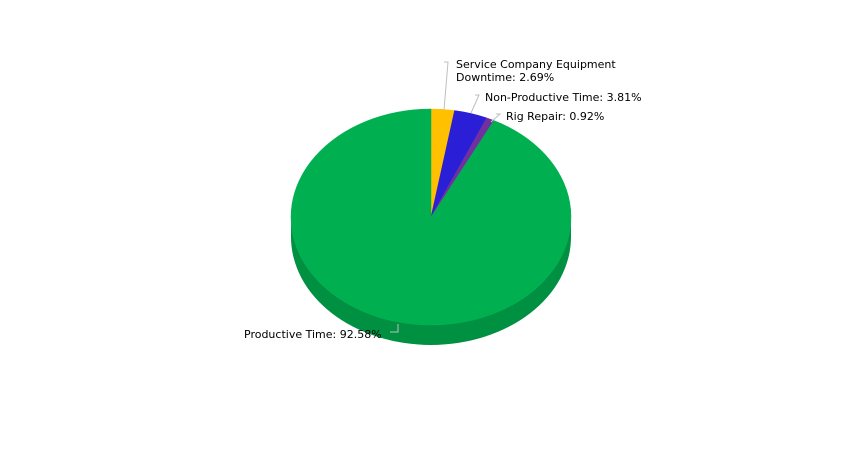 The image size is (862, 458). What do you see at coordinates (536, 64) in the screenshot?
I see `data-label: Service Company Equipment` at bounding box center [536, 64].